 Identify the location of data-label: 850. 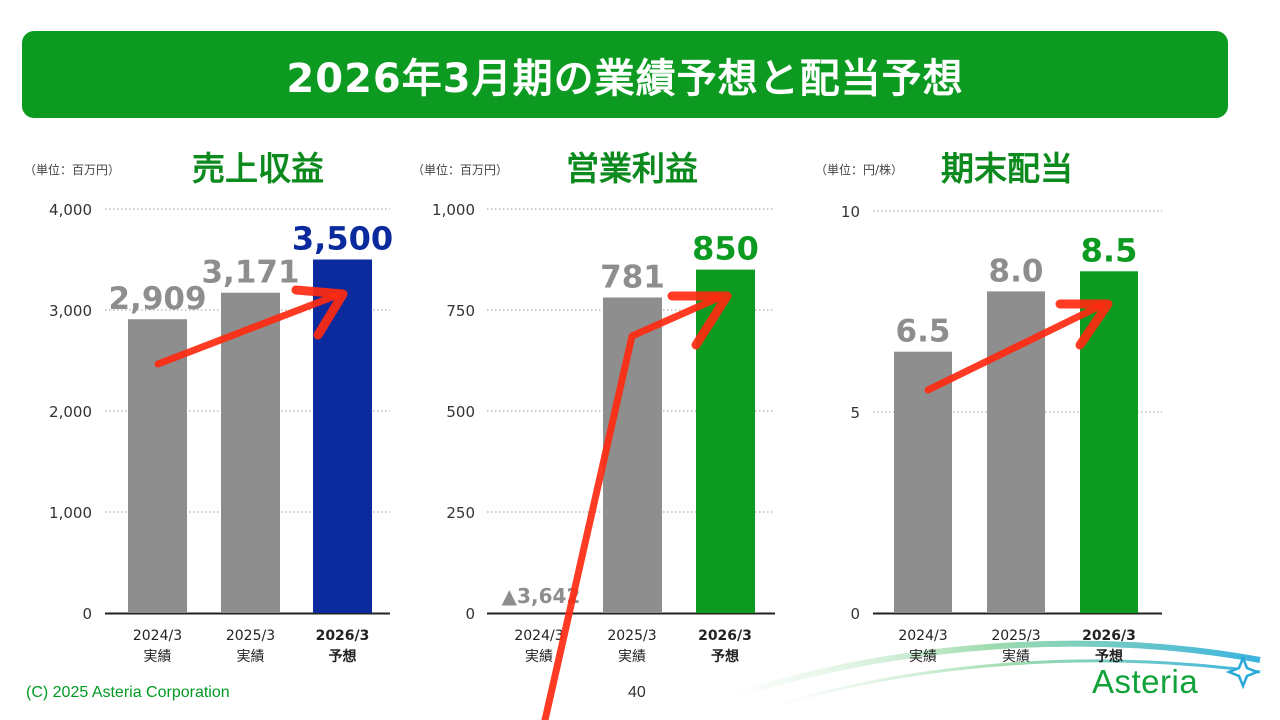
(725, 249).